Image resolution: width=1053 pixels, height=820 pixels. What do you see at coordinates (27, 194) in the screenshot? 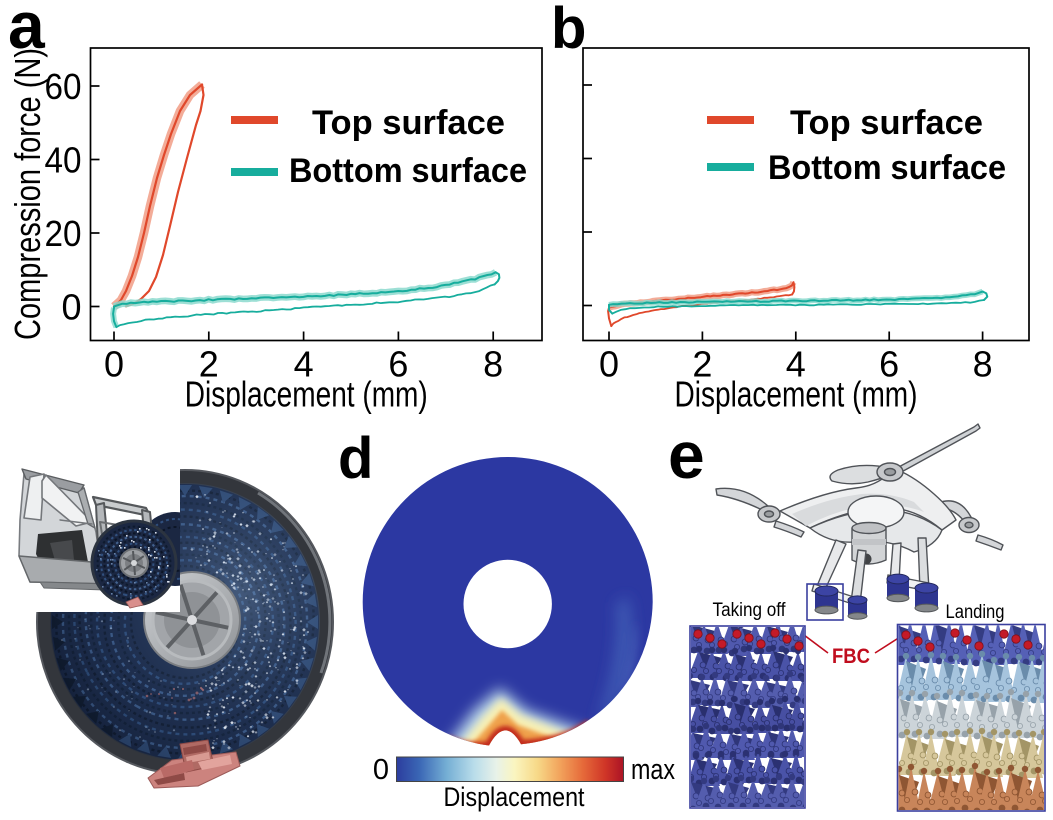
I see `svg-text: Compression force (N)` at bounding box center [27, 194].